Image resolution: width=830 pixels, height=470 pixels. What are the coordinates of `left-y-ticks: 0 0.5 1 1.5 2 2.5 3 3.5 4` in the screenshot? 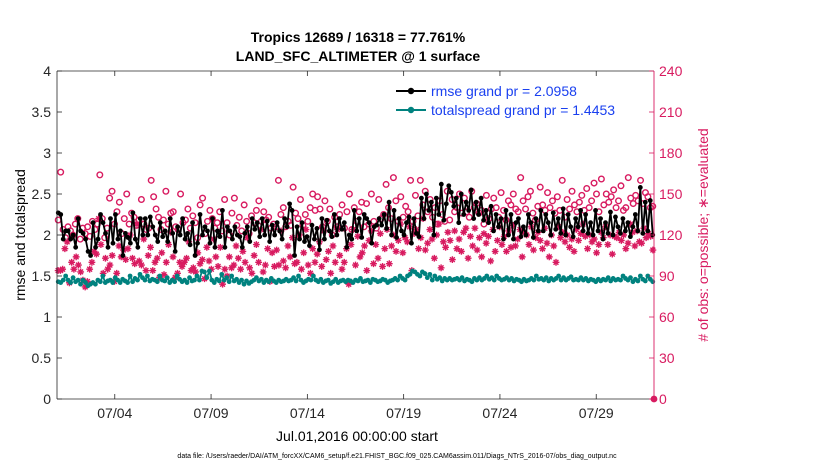 It's located at (47, 235).